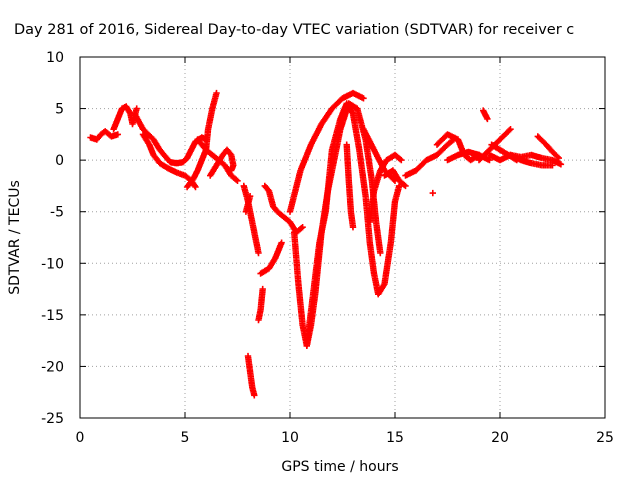  I want to click on y-tick-label: 5, so click(59, 110).